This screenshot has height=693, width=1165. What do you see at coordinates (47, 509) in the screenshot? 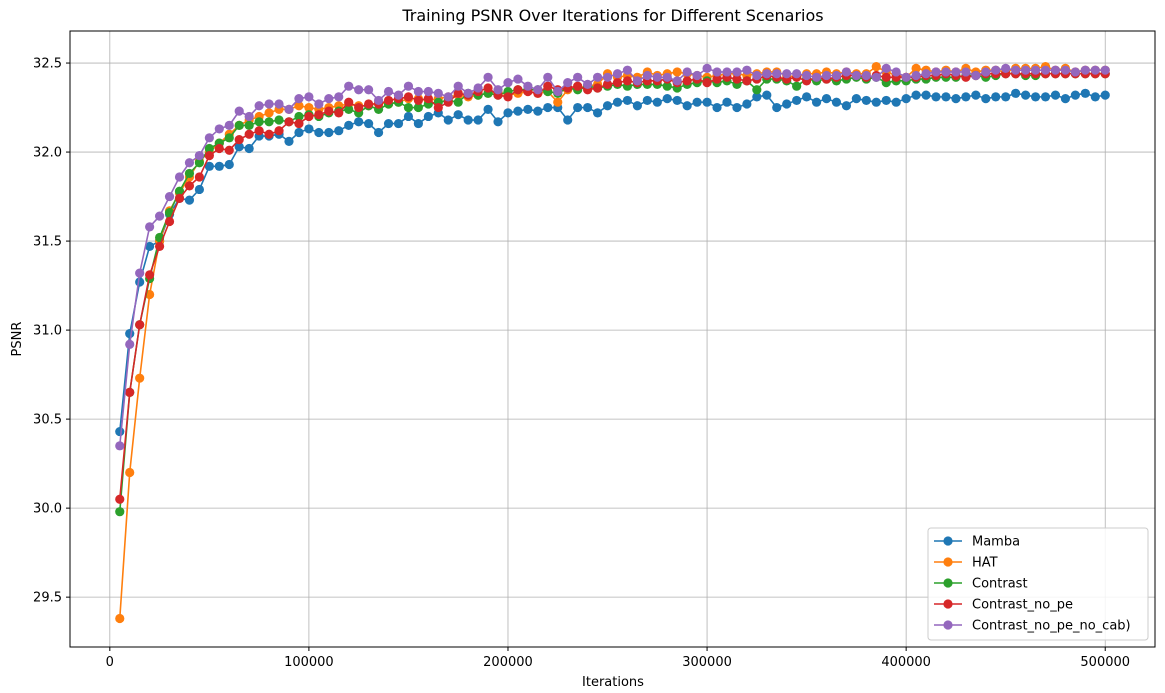
I see `y-tick-label: 30.0` at bounding box center [47, 509].